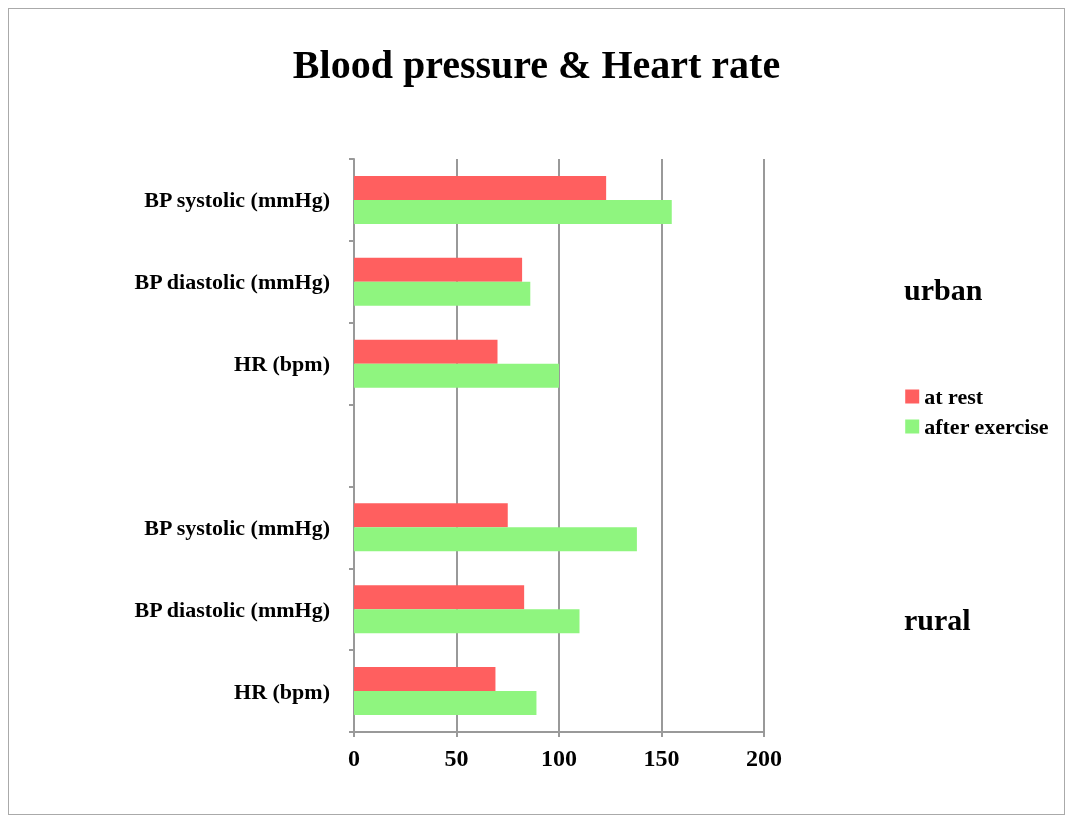 The height and width of the screenshot is (823, 1073). I want to click on x-tick-label: 100, so click(559, 758).